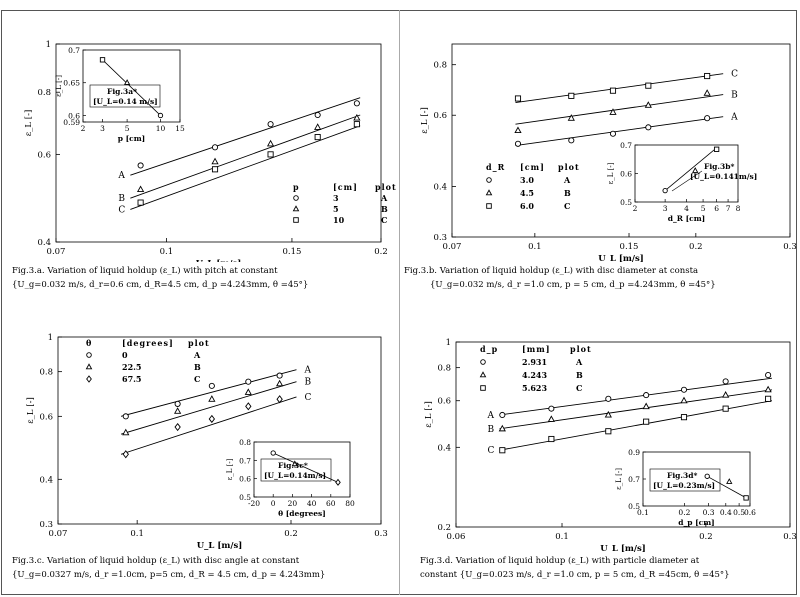 This screenshot has height=597, width=800. What do you see at coordinates (636, 396) in the screenshot?
I see `fit-line-d-A` at bounding box center [636, 396].